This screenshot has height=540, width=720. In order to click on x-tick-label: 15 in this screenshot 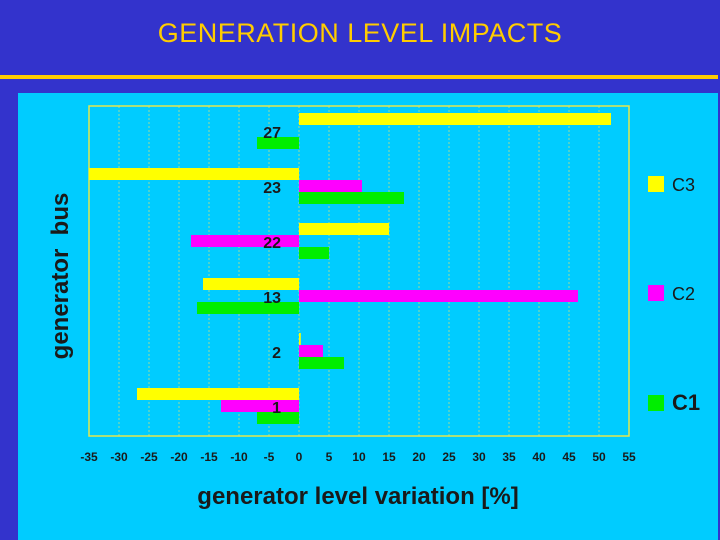, I will do `click(389, 457)`.